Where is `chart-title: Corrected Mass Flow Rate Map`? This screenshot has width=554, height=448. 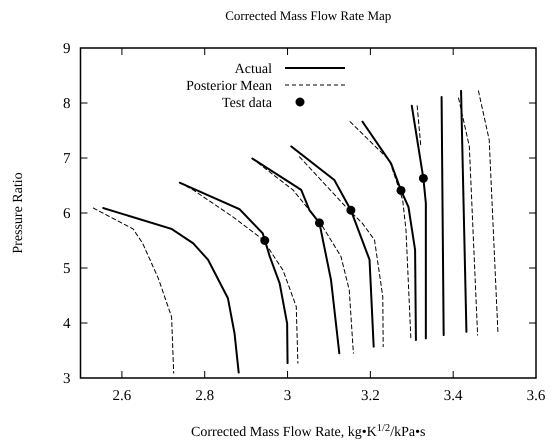
chart-title: Corrected Mass Flow Rate Map is located at coordinates (308, 15).